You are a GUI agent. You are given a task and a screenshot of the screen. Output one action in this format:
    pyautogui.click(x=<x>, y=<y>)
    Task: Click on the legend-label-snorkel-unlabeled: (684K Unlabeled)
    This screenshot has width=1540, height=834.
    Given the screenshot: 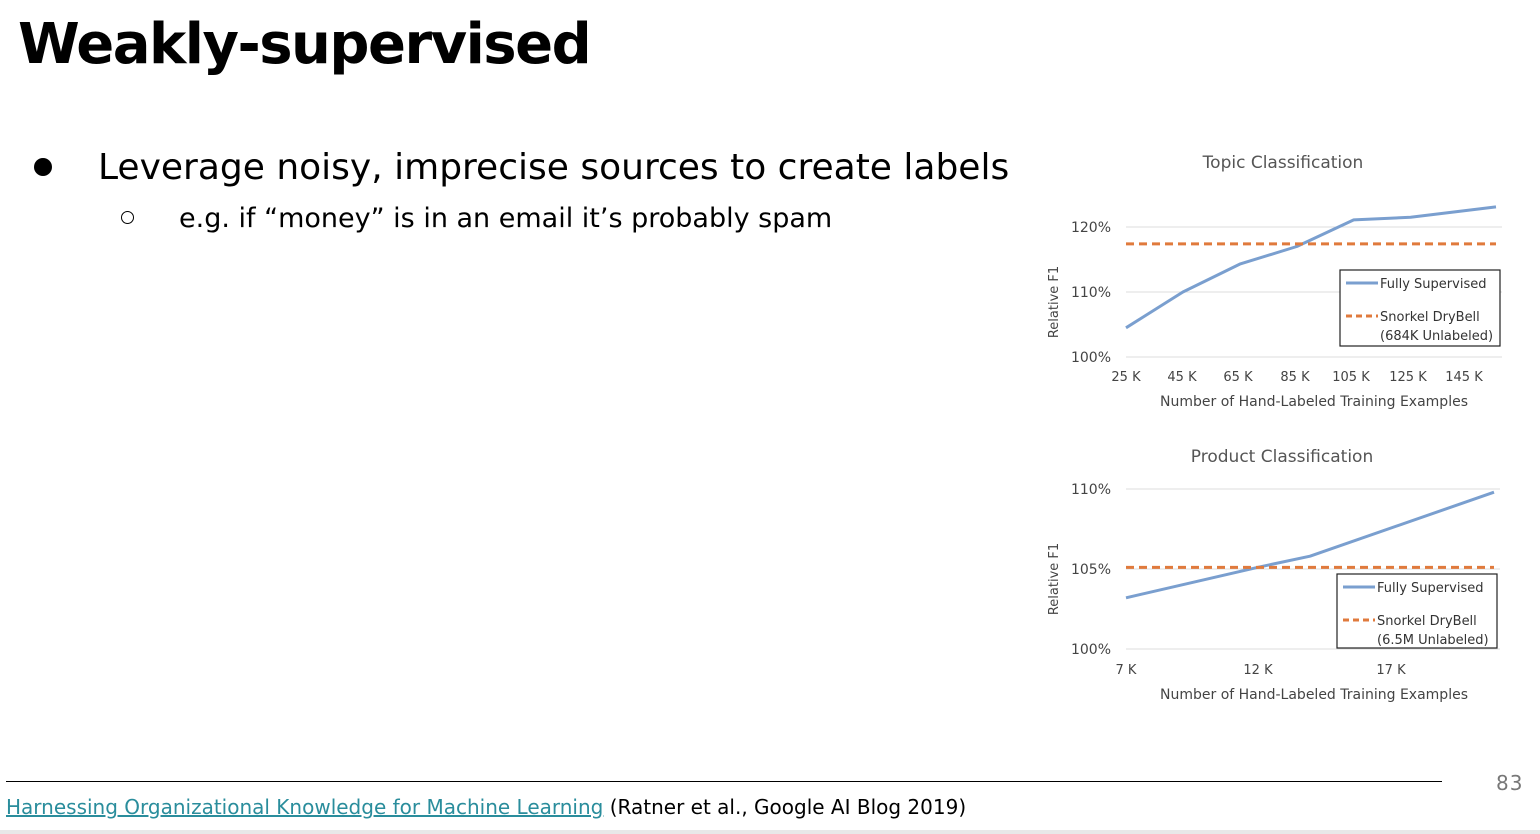 What is the action you would take?
    pyautogui.click(x=1436, y=336)
    